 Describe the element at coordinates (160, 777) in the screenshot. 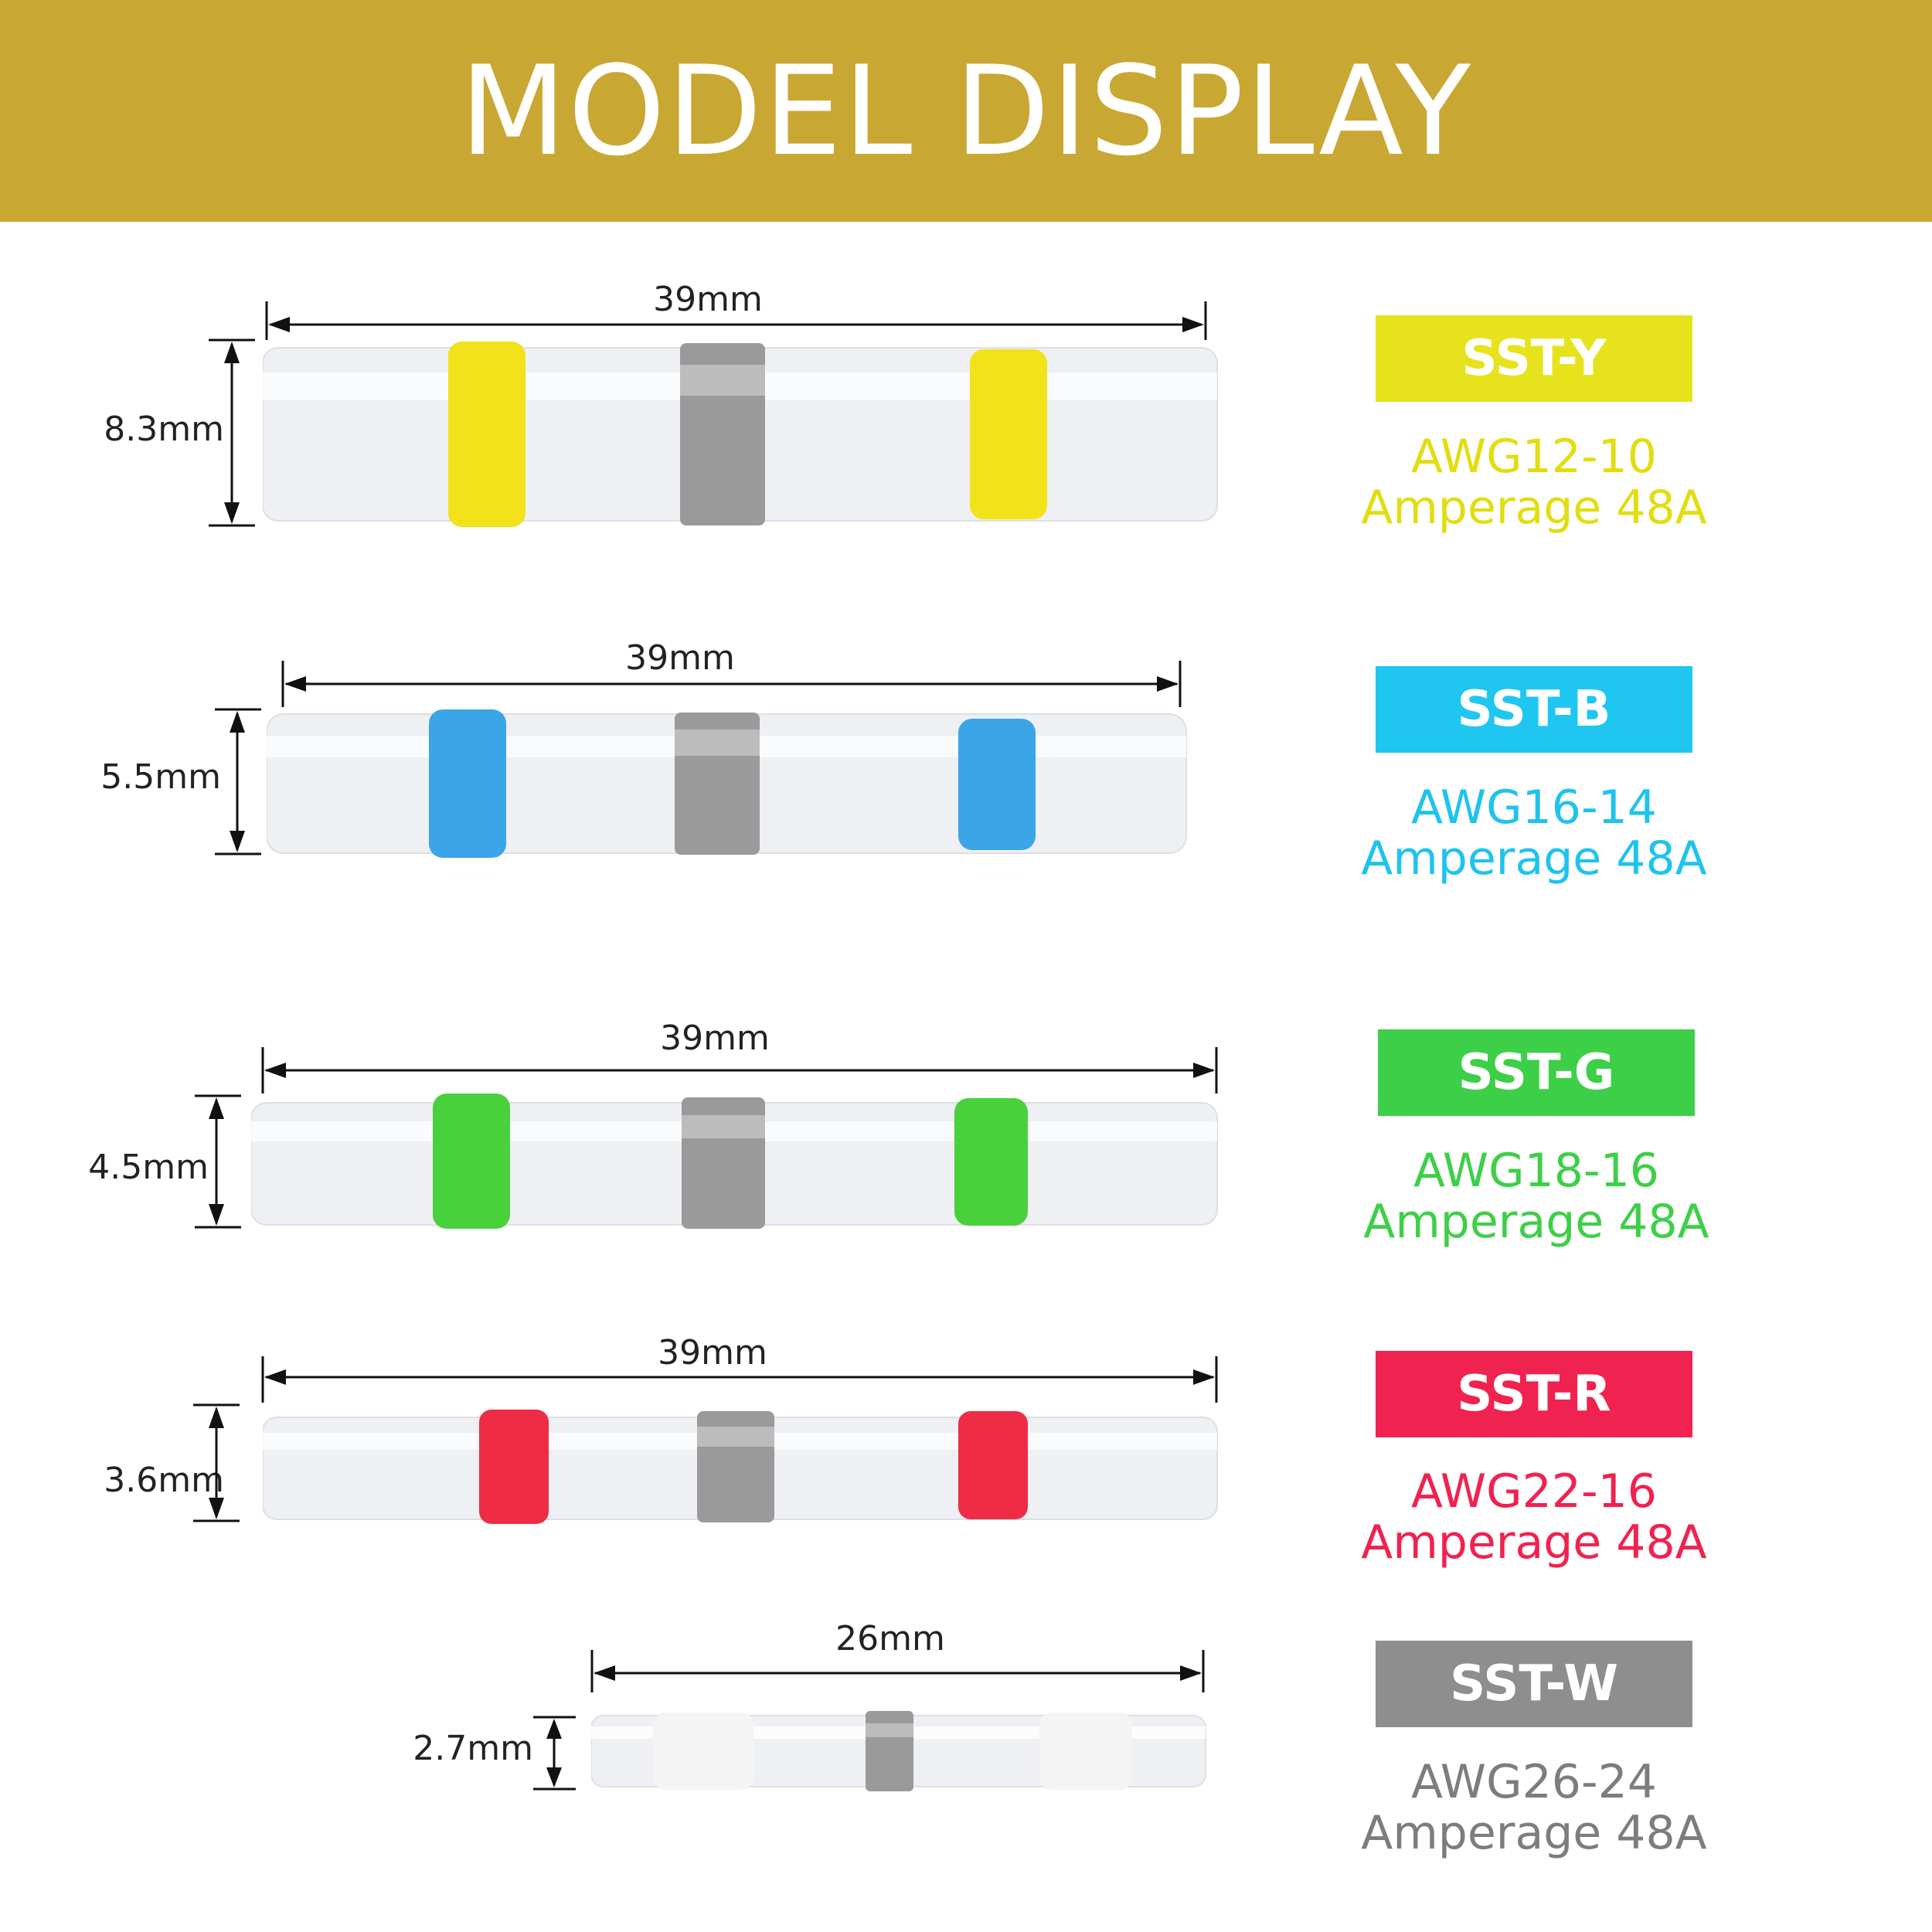

I see `diameter-label: 5.5mm` at that location.